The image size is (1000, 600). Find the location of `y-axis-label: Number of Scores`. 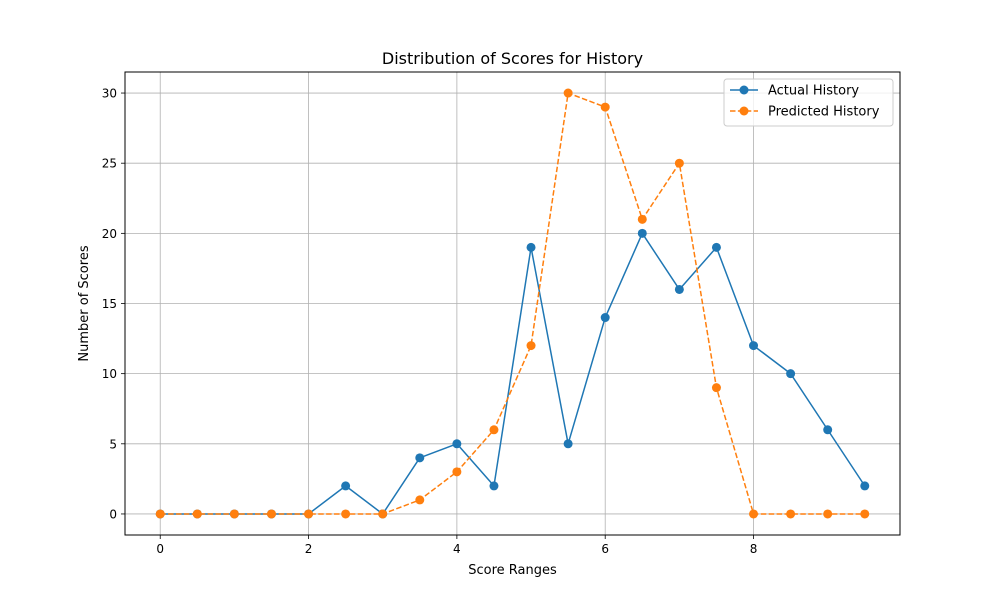

y-axis-label: Number of Scores is located at coordinates (84, 303).